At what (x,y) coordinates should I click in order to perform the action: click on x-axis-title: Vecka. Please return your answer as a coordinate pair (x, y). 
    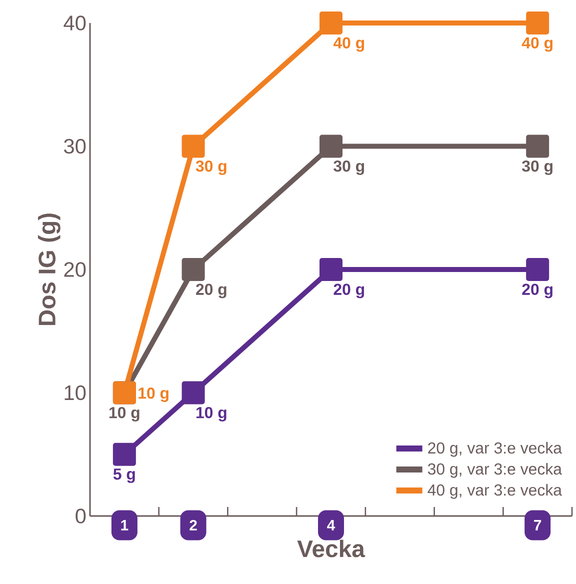
    Looking at the image, I should click on (331, 549).